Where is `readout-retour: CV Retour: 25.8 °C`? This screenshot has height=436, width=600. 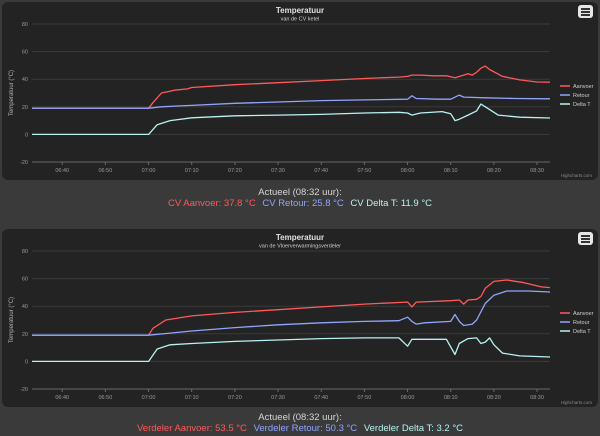
readout-retour: CV Retour: 25.8 °C is located at coordinates (303, 203).